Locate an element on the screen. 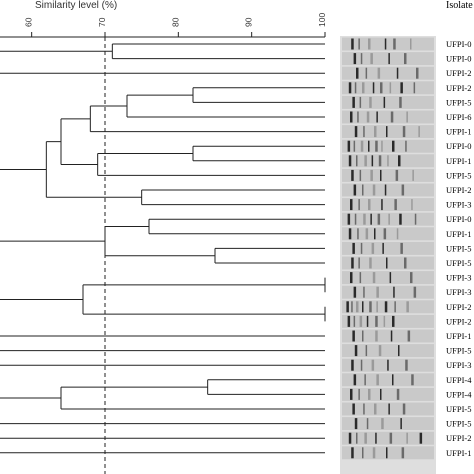  isolate-label: UFPI-5 is located at coordinates (459, 263).